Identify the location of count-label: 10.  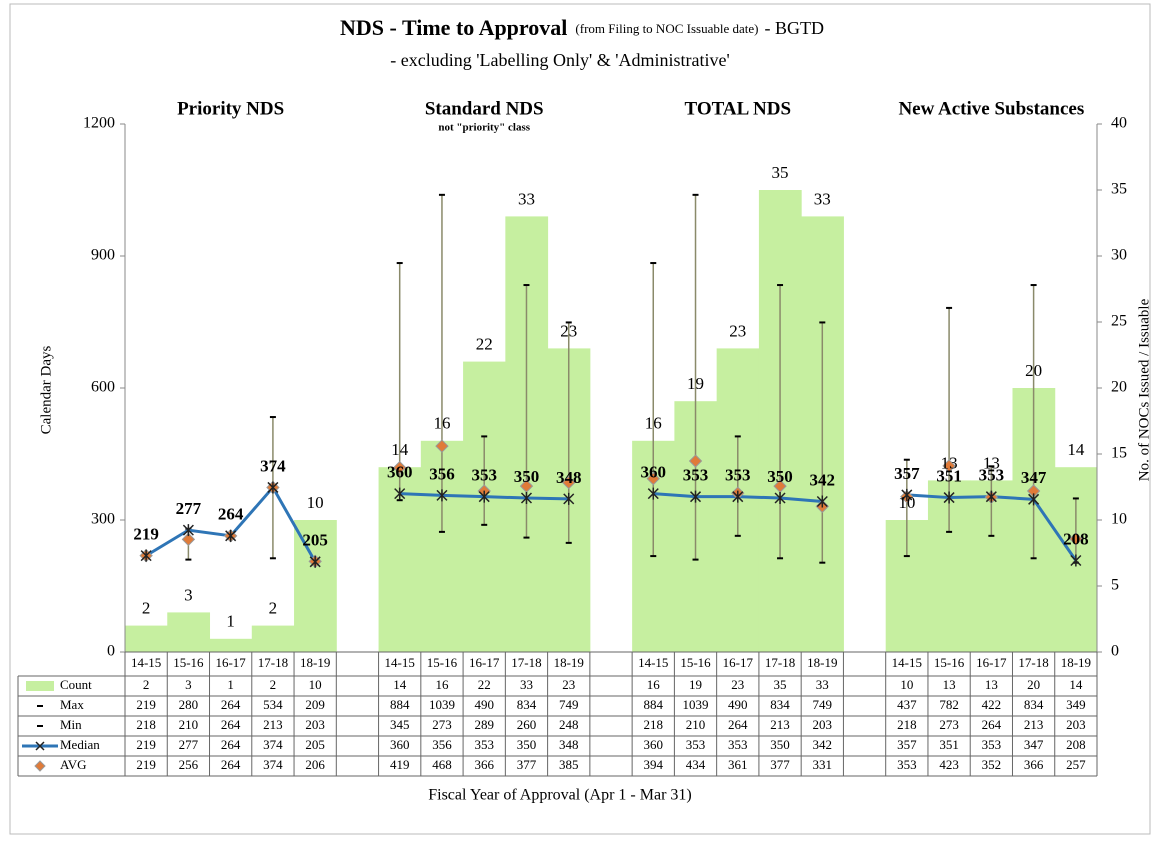
(906, 502).